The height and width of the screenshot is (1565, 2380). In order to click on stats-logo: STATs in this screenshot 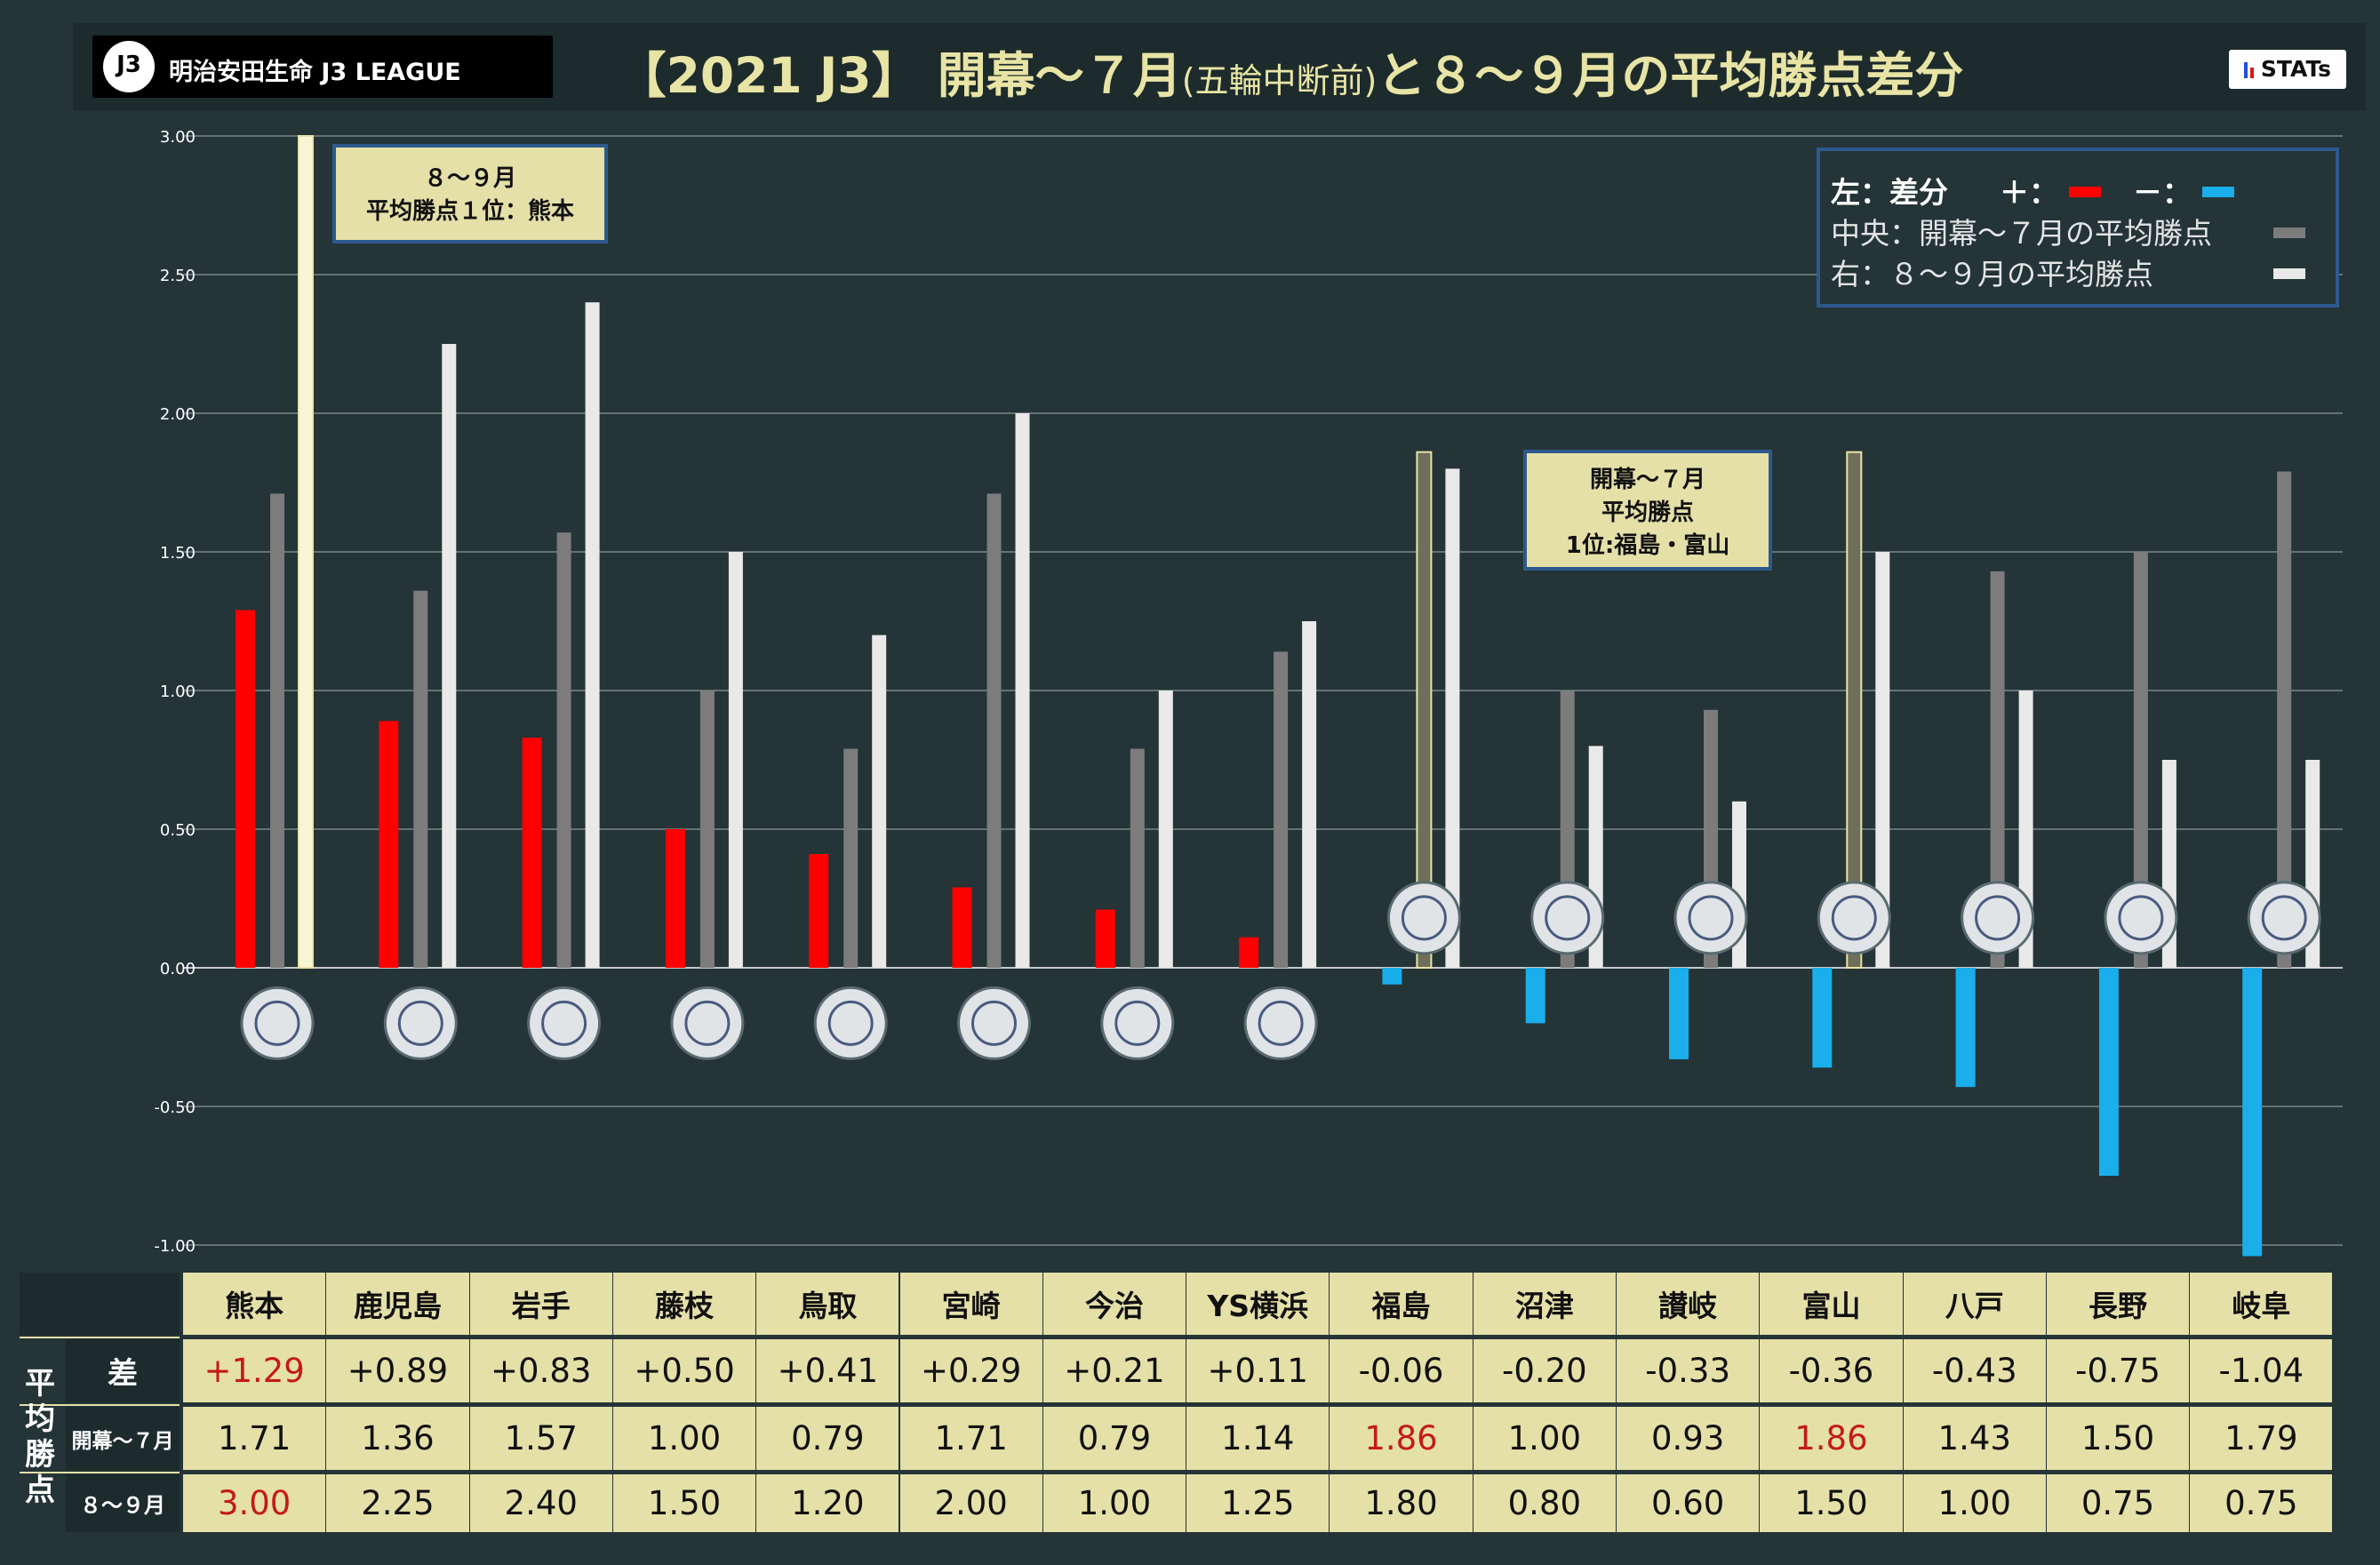, I will do `click(2287, 69)`.